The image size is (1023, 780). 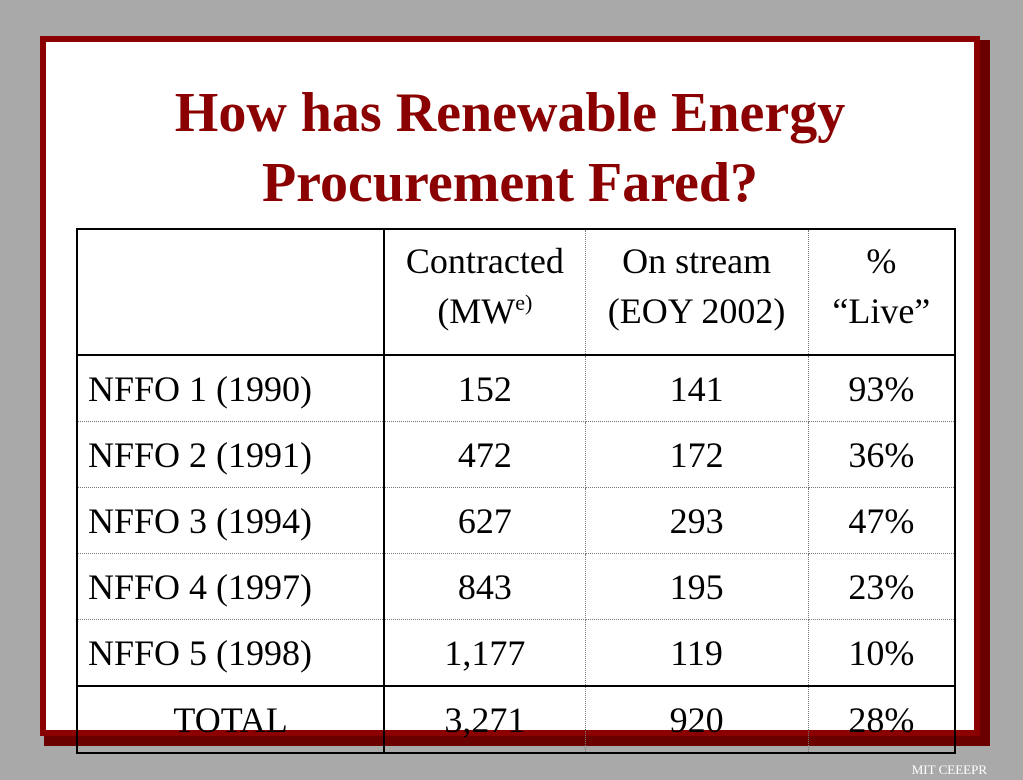 I want to click on header-contracted: Contracted (MWe), so click(x=484, y=292).